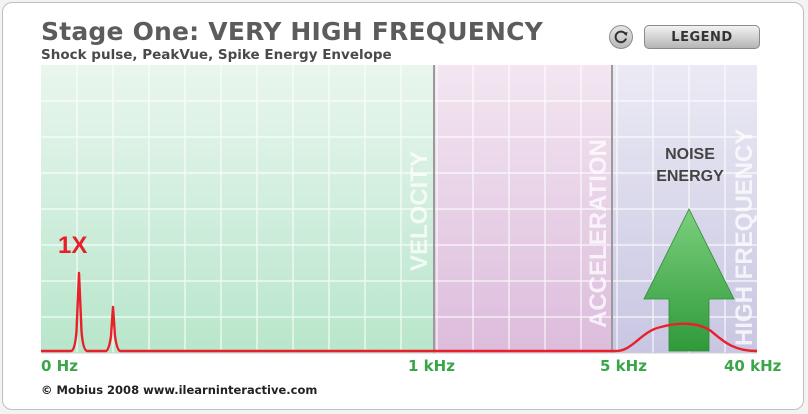 Image resolution: width=808 pixels, height=414 pixels. I want to click on peak-1x-label: 1X, so click(72, 245).